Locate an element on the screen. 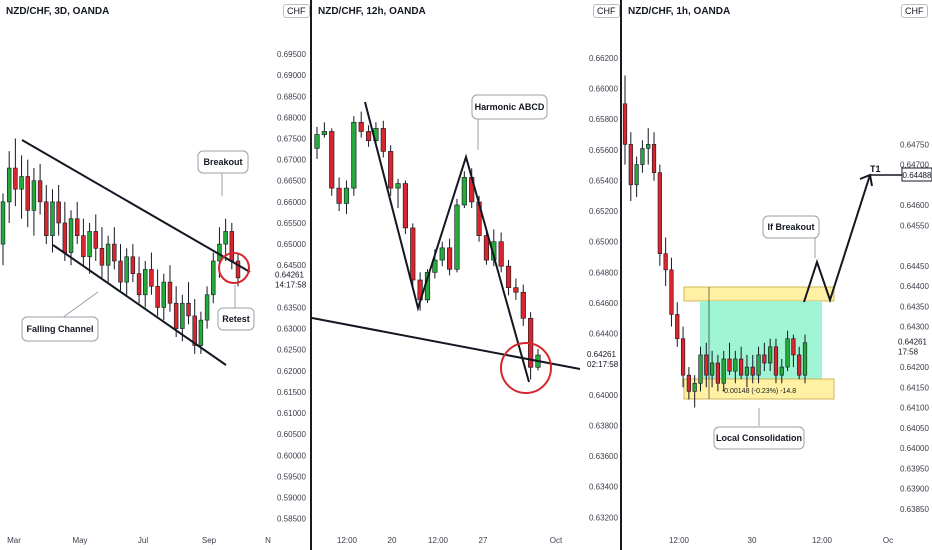  x-tick-label: 30 is located at coordinates (752, 540).